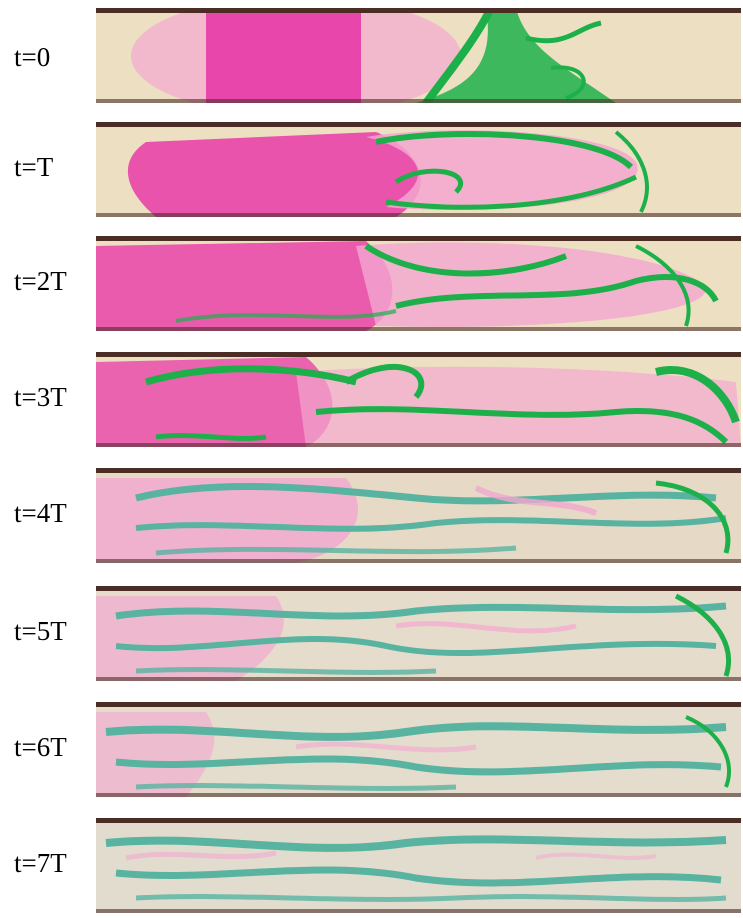  What do you see at coordinates (40, 513) in the screenshot?
I see `frame-label: t=4T` at bounding box center [40, 513].